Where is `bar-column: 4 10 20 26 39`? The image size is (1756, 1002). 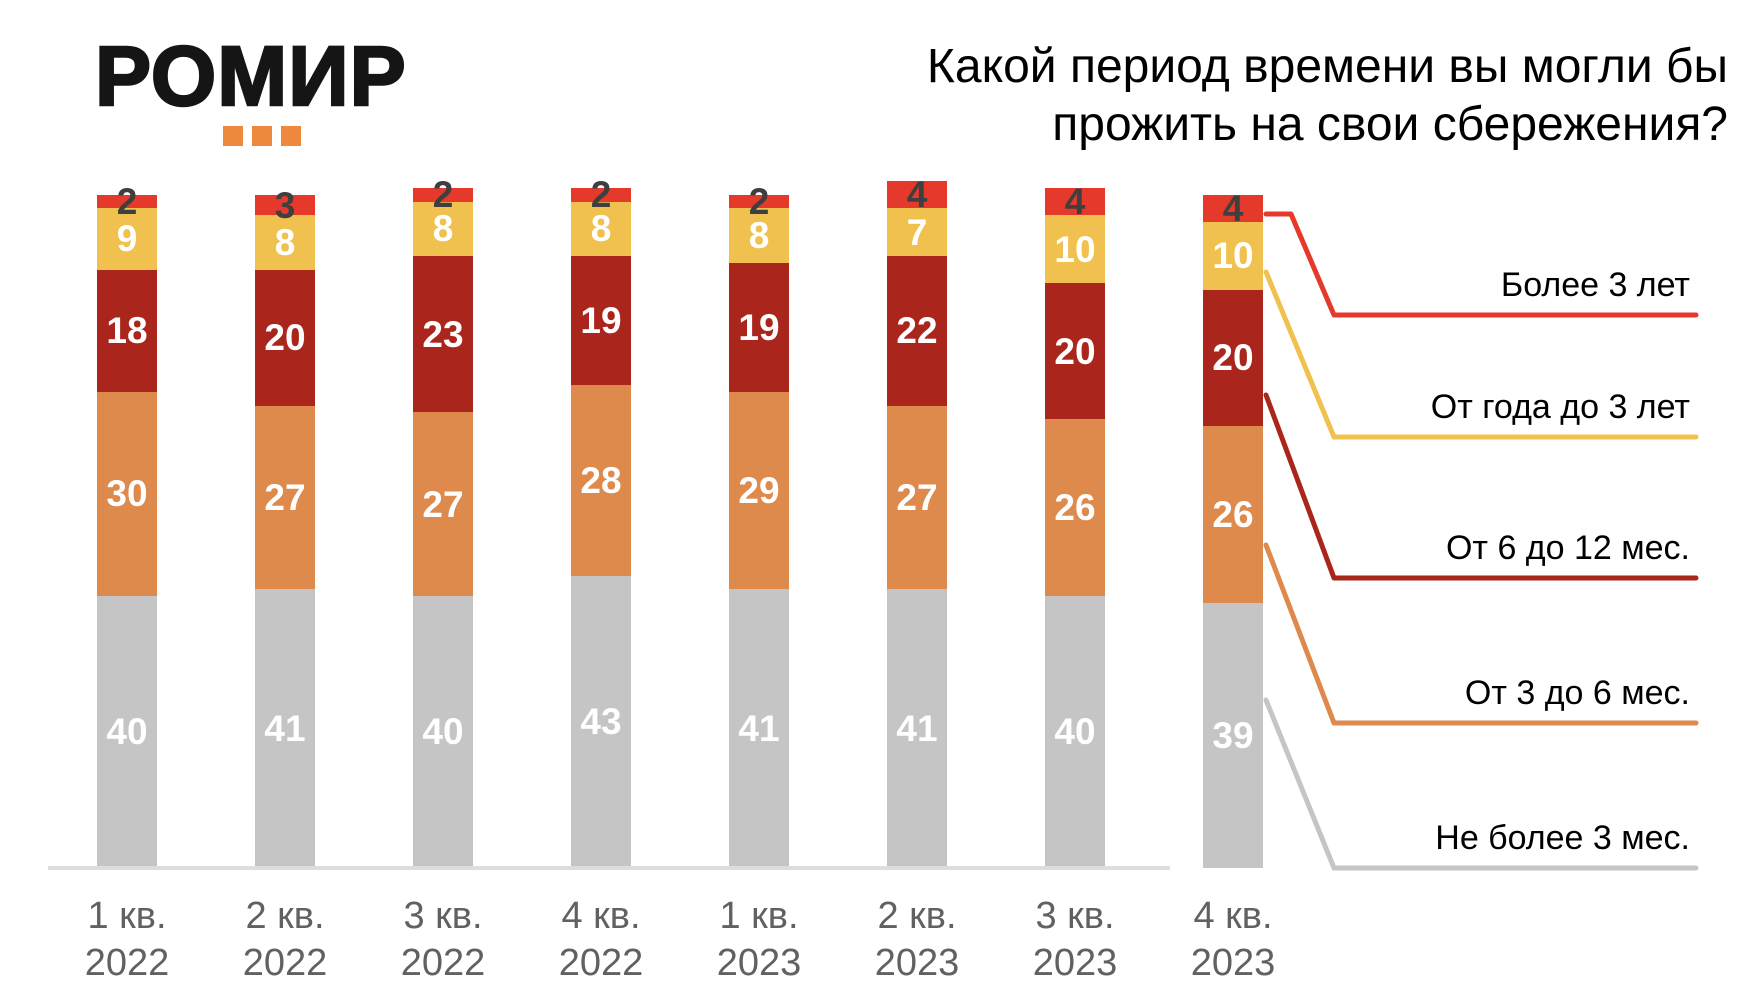 bar-column: 4 10 20 26 39 is located at coordinates (1233, 529).